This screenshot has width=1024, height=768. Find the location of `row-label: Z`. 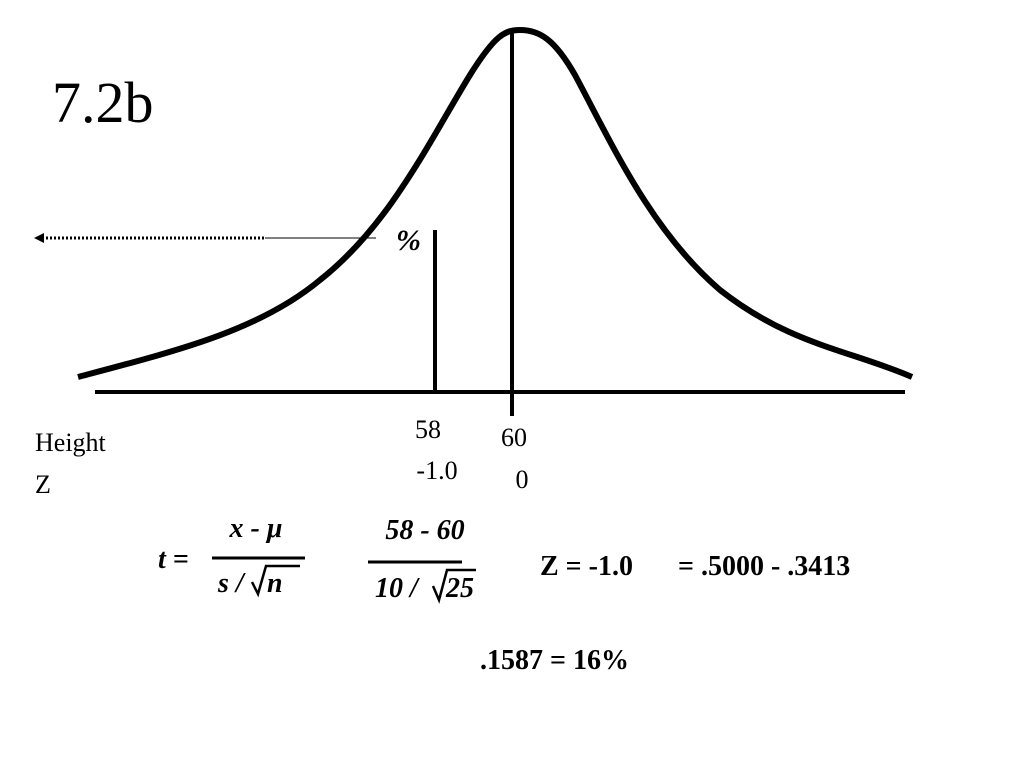

row-label: Z is located at coordinates (43, 484).